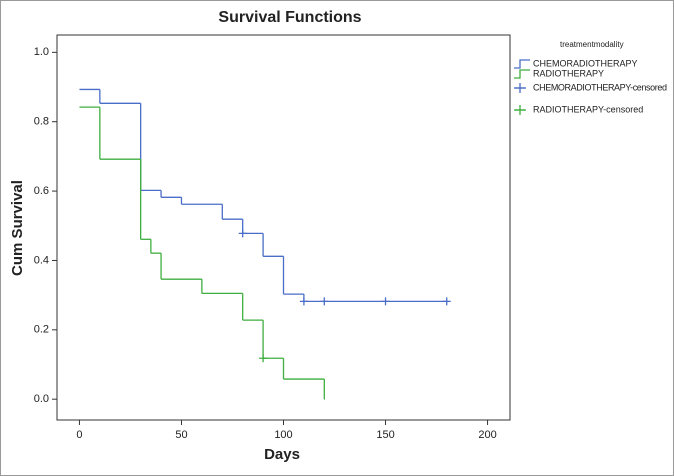  Describe the element at coordinates (181, 435) in the screenshot. I see `x-tick-label: 50` at that location.